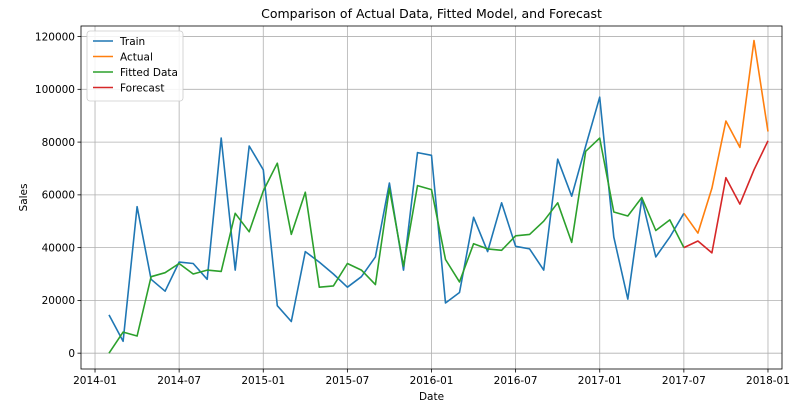  I want to click on x-tick-label: 2017-07, so click(684, 381).